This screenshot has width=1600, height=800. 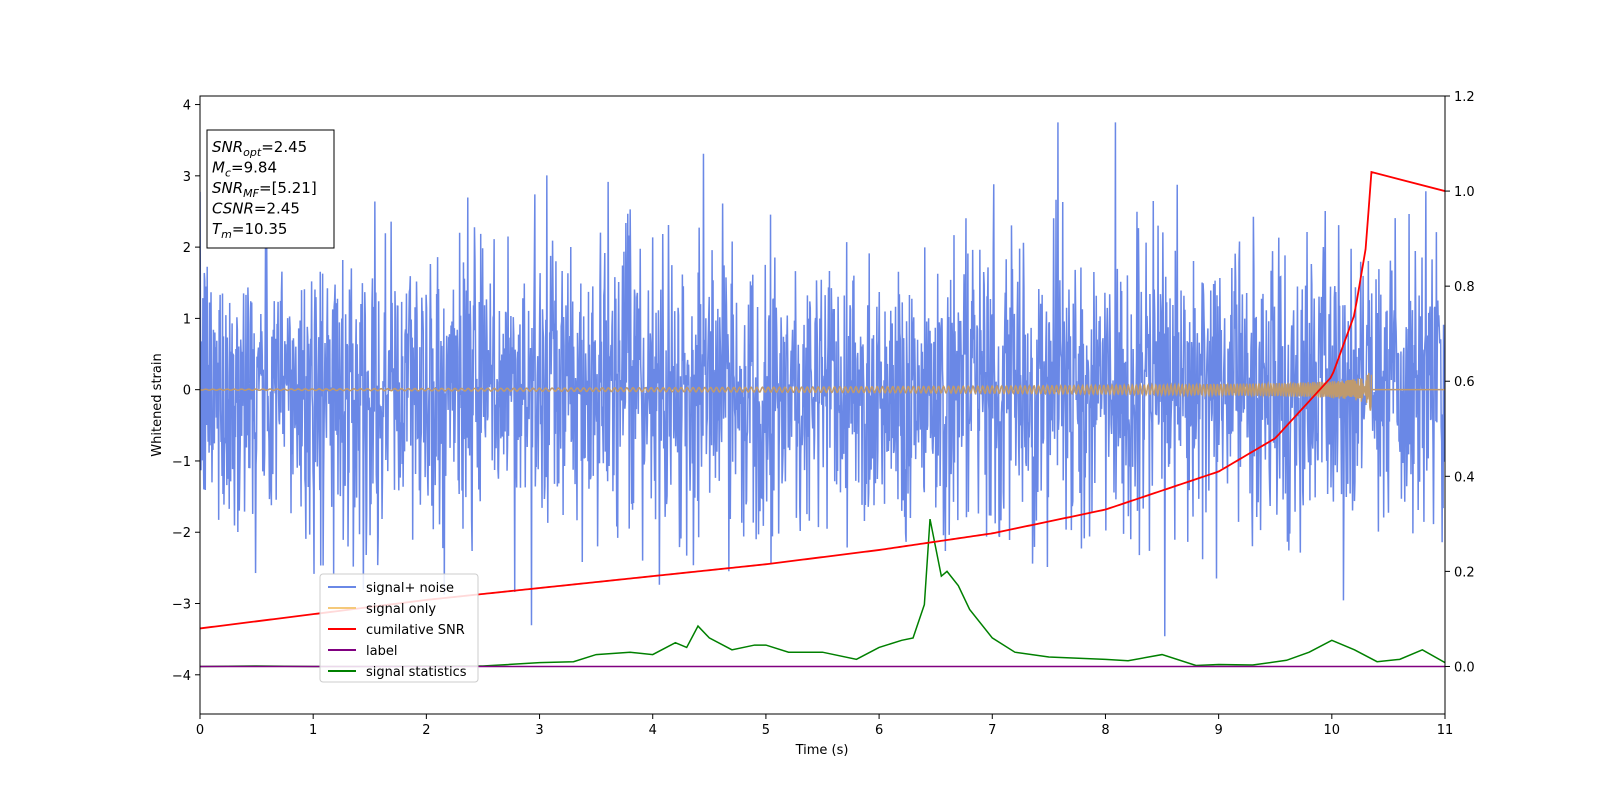 What do you see at coordinates (1464, 382) in the screenshot?
I see `y-right-tick-label: 0.6` at bounding box center [1464, 382].